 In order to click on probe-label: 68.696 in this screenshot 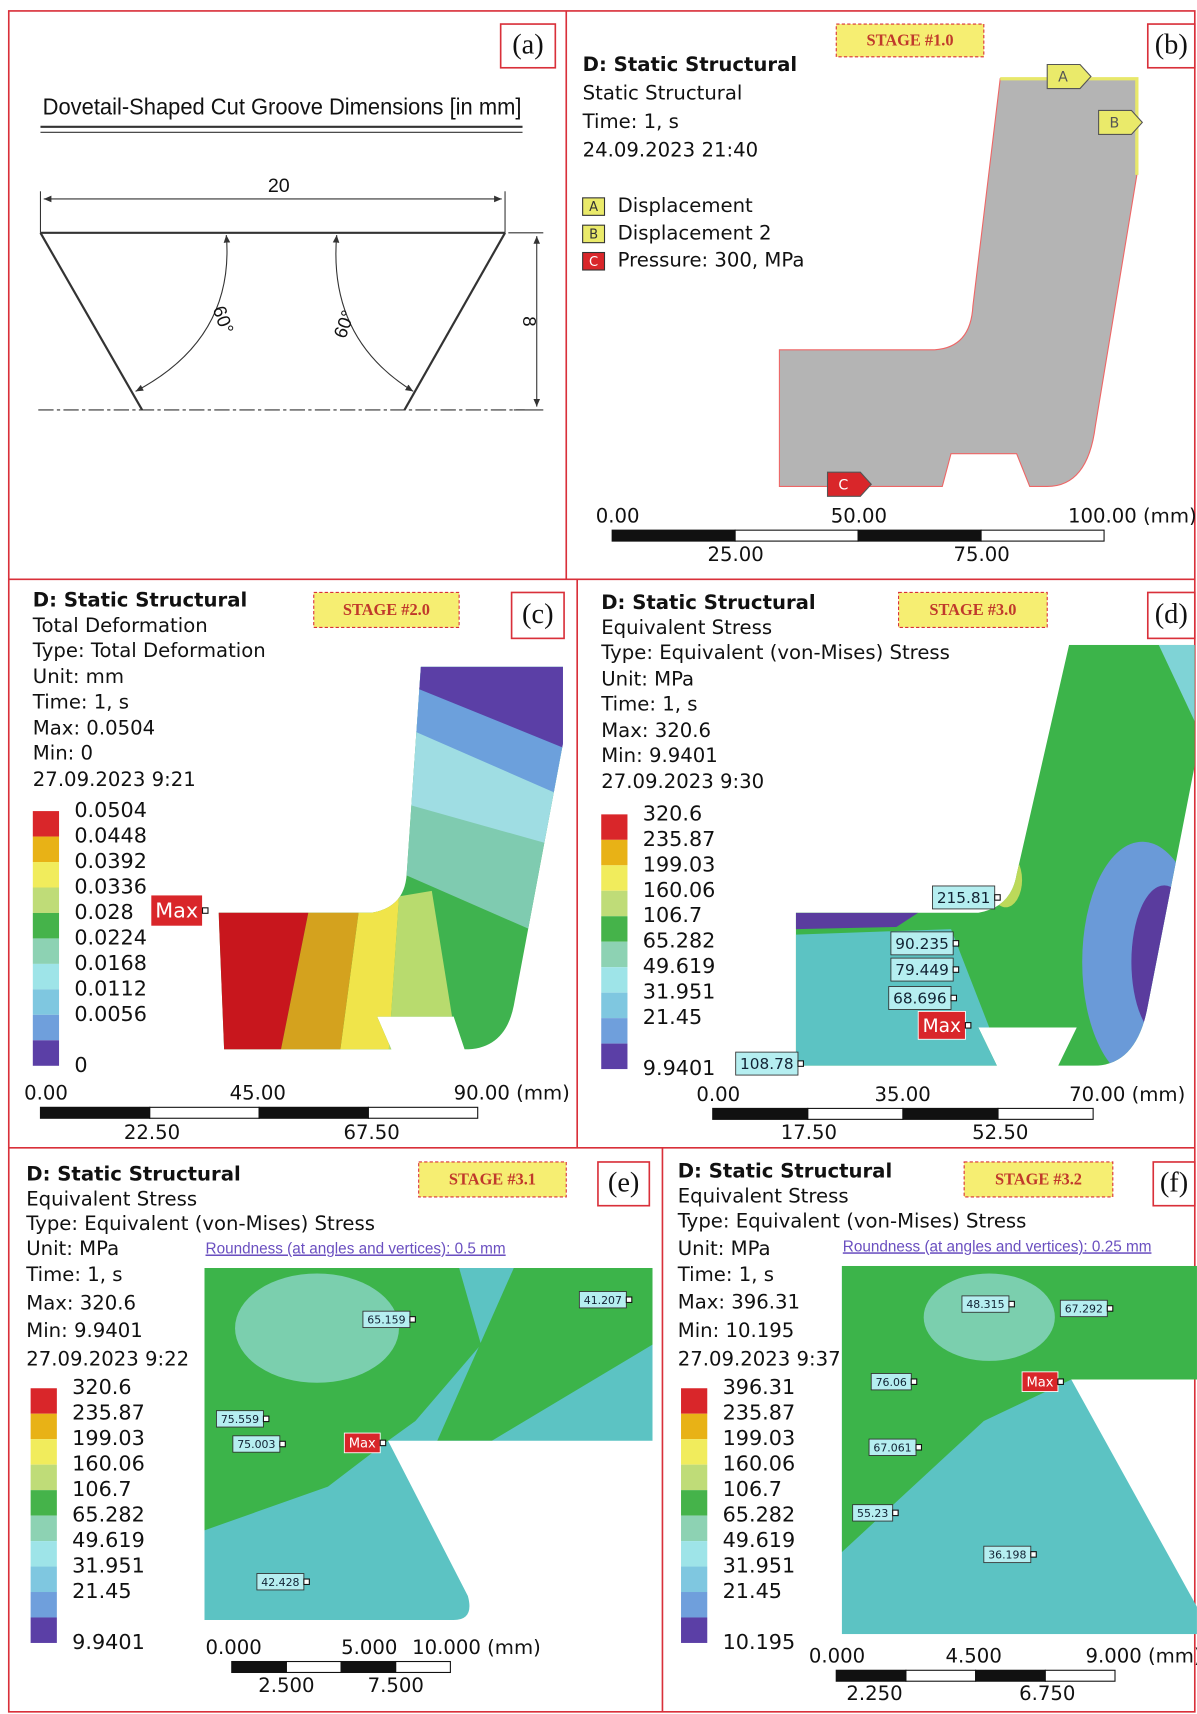, I will do `click(920, 999)`.